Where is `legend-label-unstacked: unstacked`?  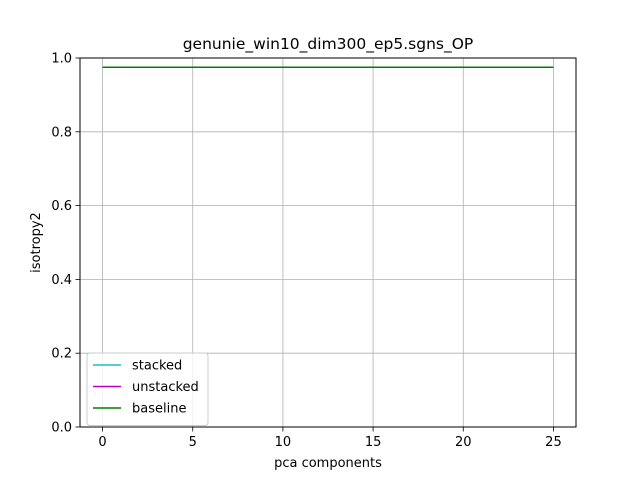 legend-label-unstacked: unstacked is located at coordinates (165, 387).